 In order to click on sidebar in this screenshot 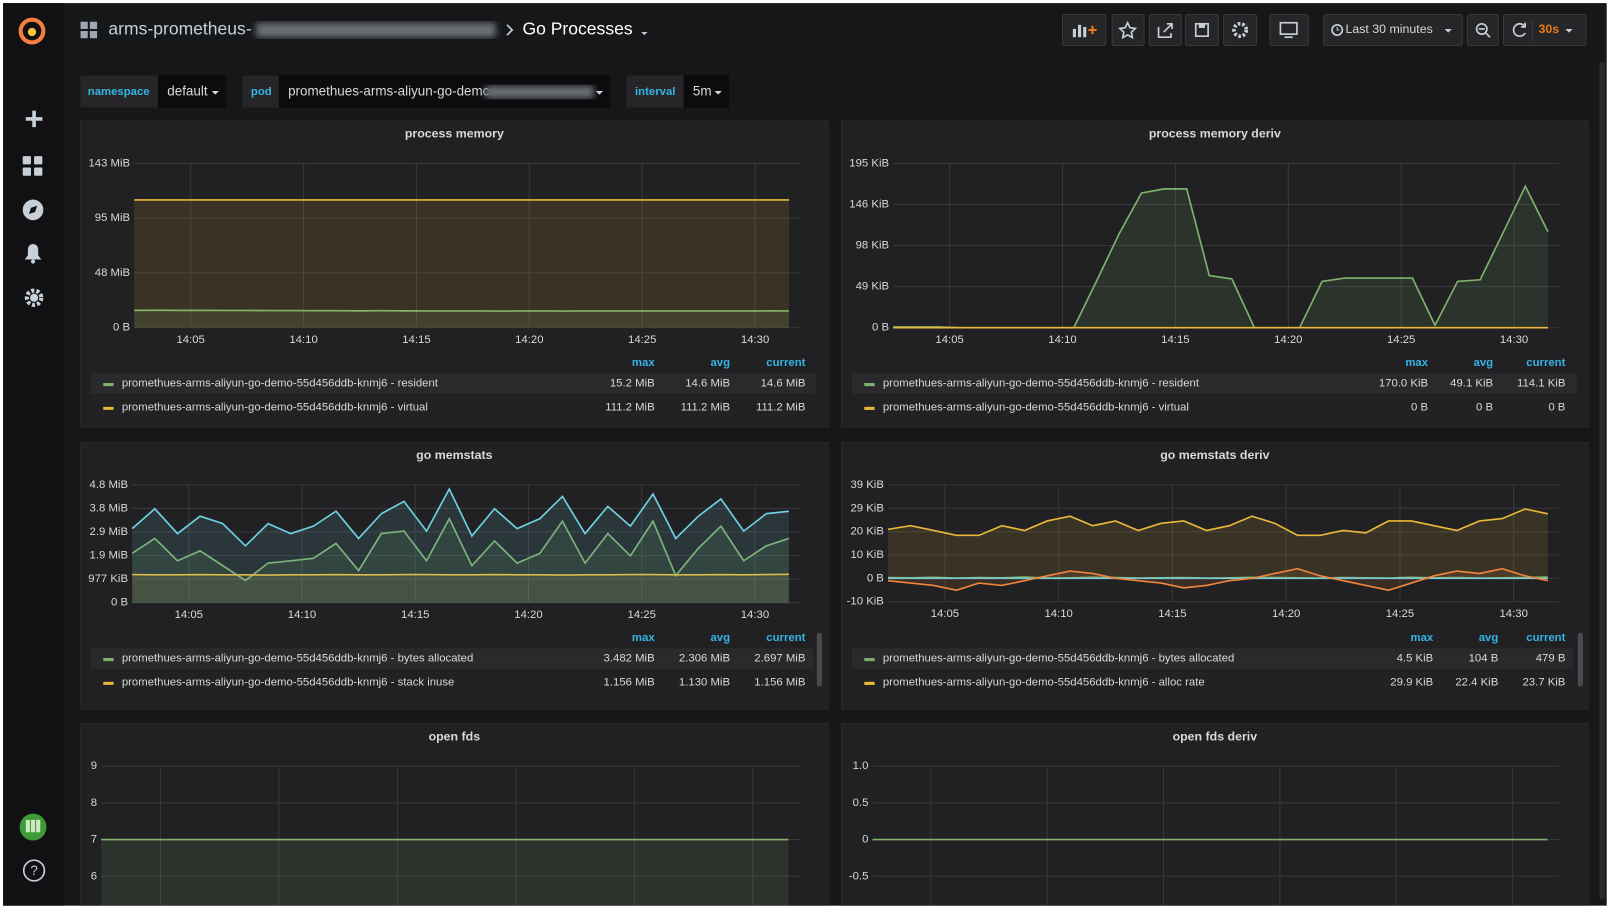, I will do `click(34, 454)`.